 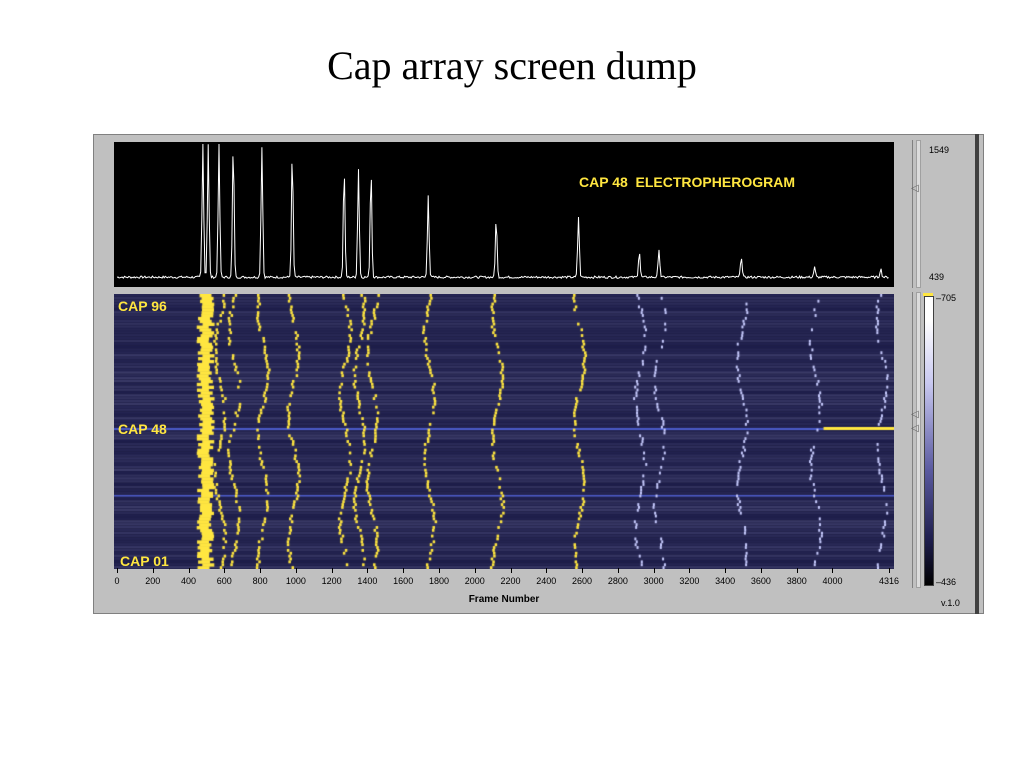 What do you see at coordinates (331, 581) in the screenshot?
I see `frame-axis-tick-label: 1200` at bounding box center [331, 581].